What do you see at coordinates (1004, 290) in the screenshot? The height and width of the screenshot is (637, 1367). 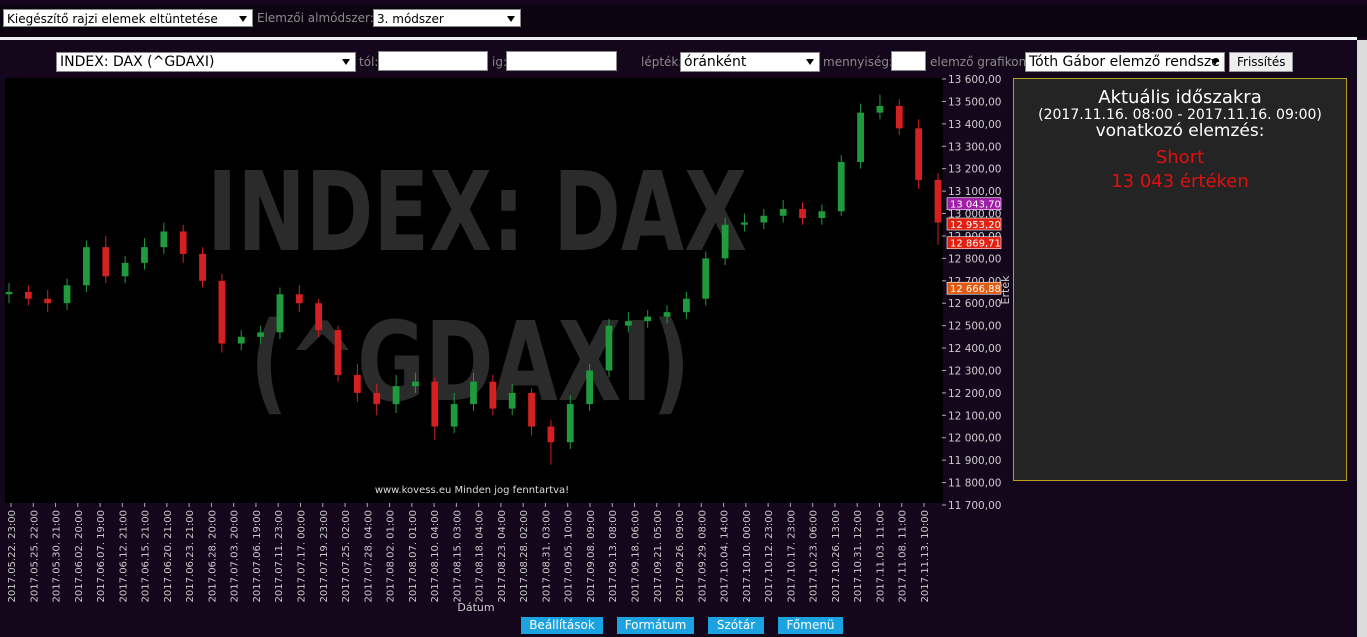 I see `y-axis-label: Érték` at bounding box center [1004, 290].